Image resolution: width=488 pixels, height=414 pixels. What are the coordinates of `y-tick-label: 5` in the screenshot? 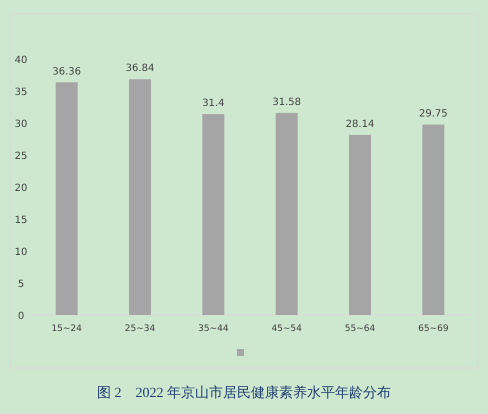 It's located at (21, 284).